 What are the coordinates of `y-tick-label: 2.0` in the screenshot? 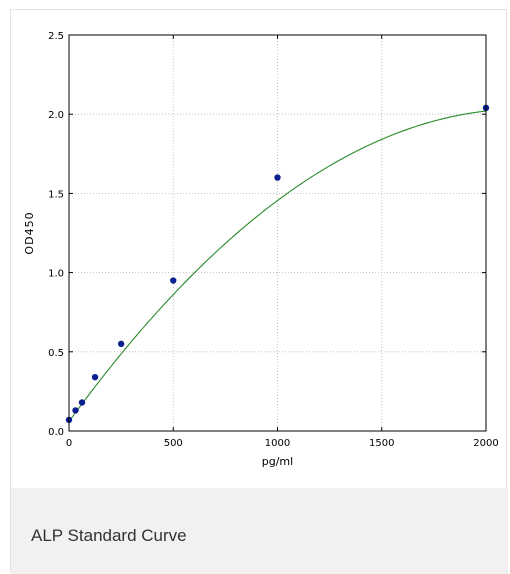 It's located at (56, 115).